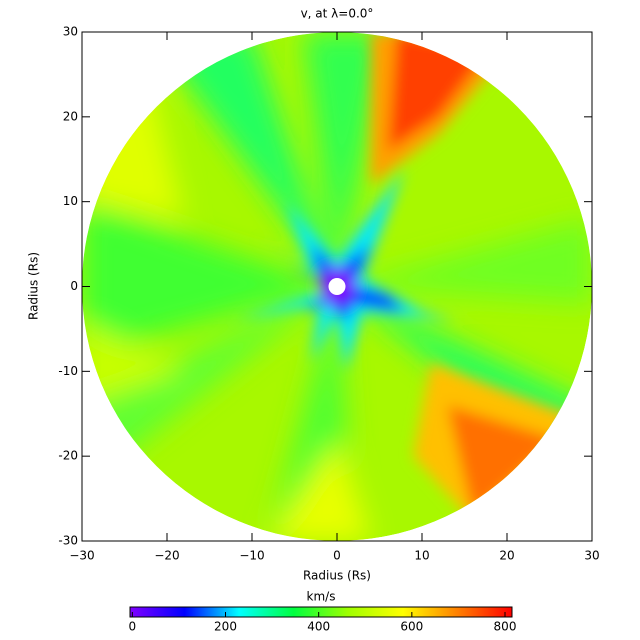 The height and width of the screenshot is (640, 640). I want to click on y-tick-label: 10, so click(70, 201).